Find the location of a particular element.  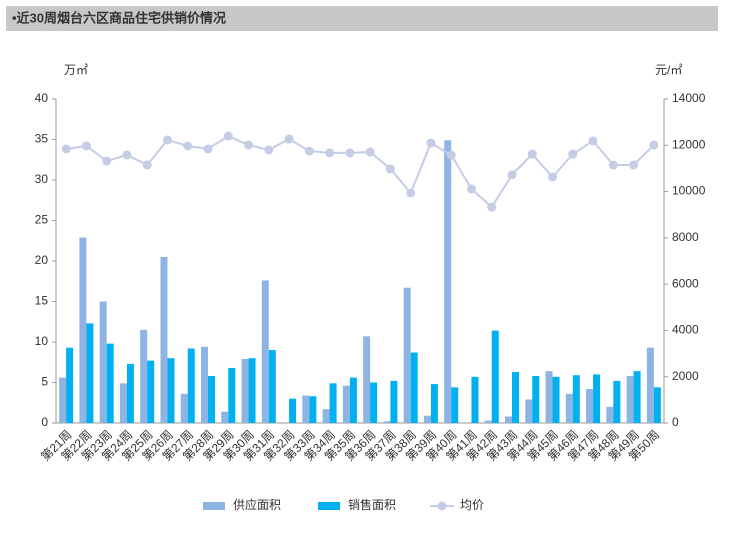

y-tick-label: 5 is located at coordinates (44, 382).